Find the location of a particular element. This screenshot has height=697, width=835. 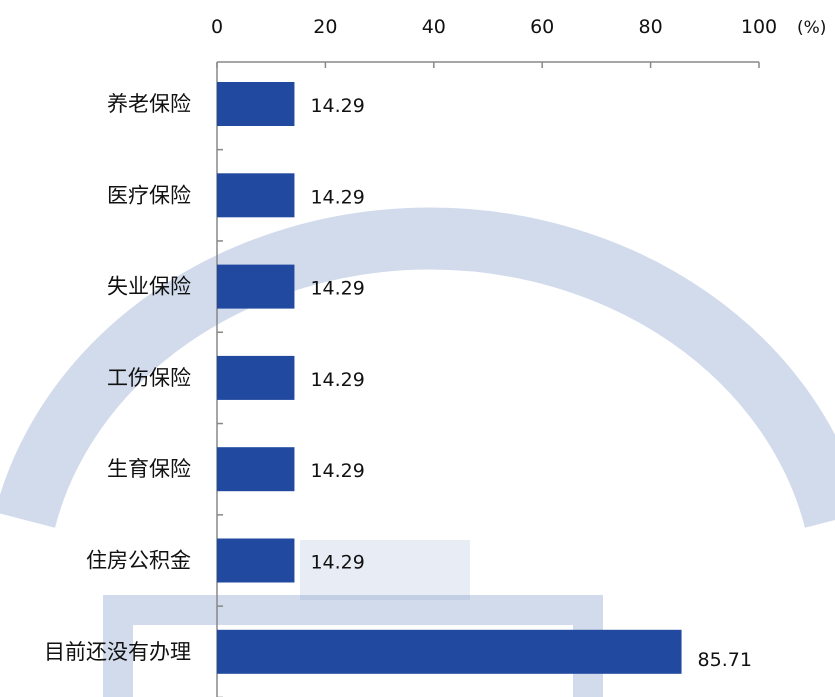

category-label: 医疗保险 is located at coordinates (149, 195).